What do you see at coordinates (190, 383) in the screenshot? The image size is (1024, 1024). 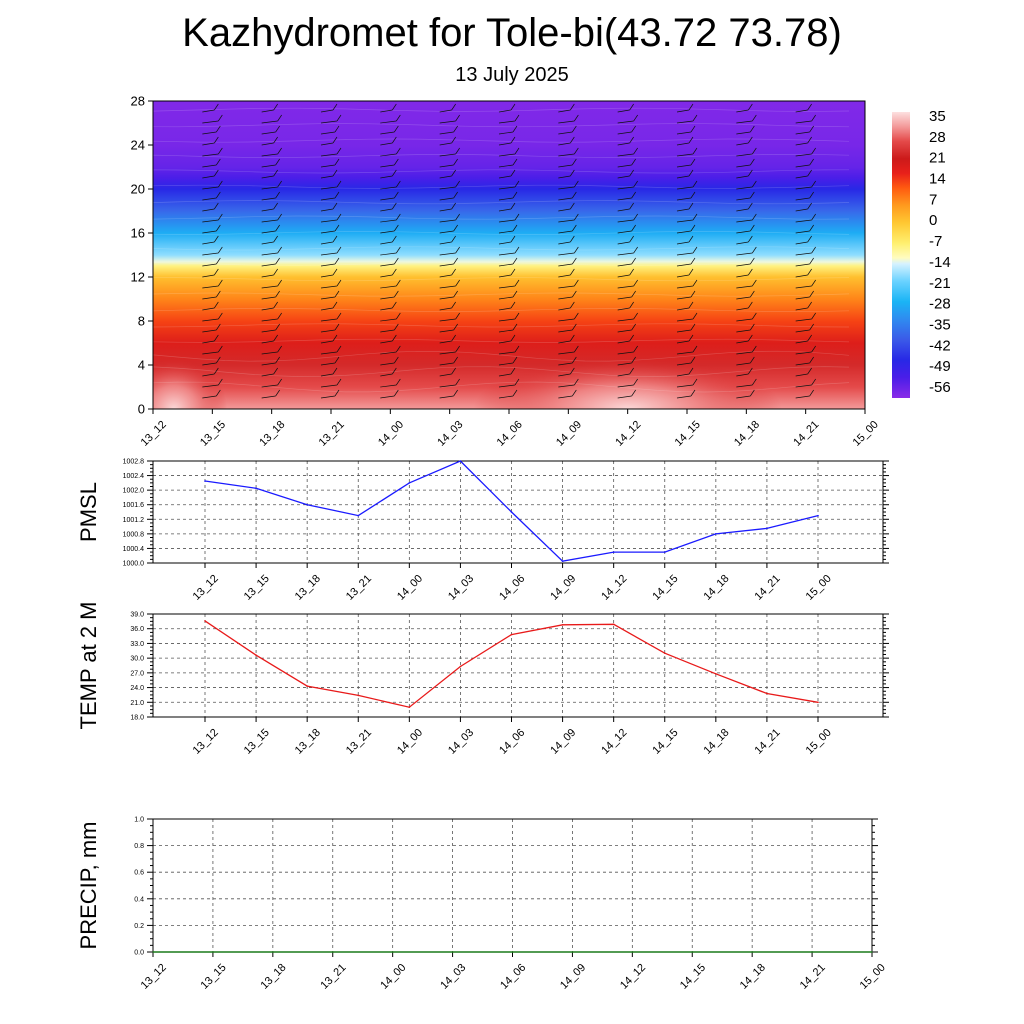 I see `warm-core` at bounding box center [190, 383].